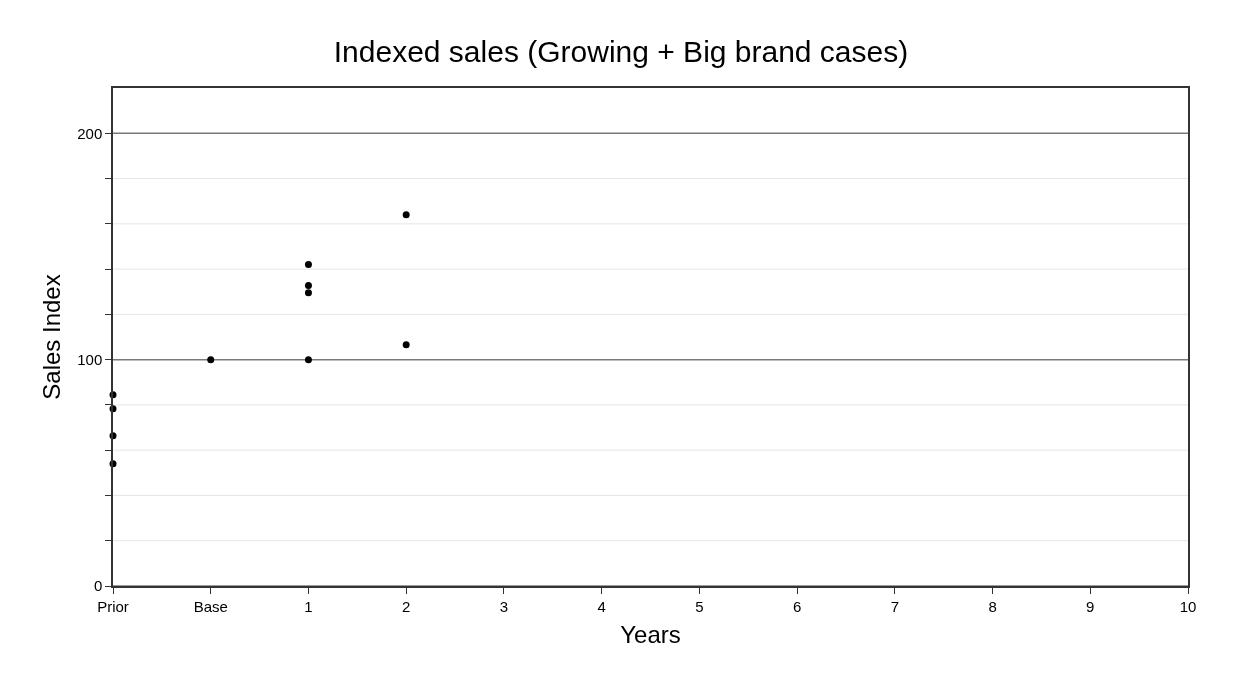 Image resolution: width=1242 pixels, height=684 pixels. Describe the element at coordinates (98, 586) in the screenshot. I see `y-tick-label: 0` at that location.